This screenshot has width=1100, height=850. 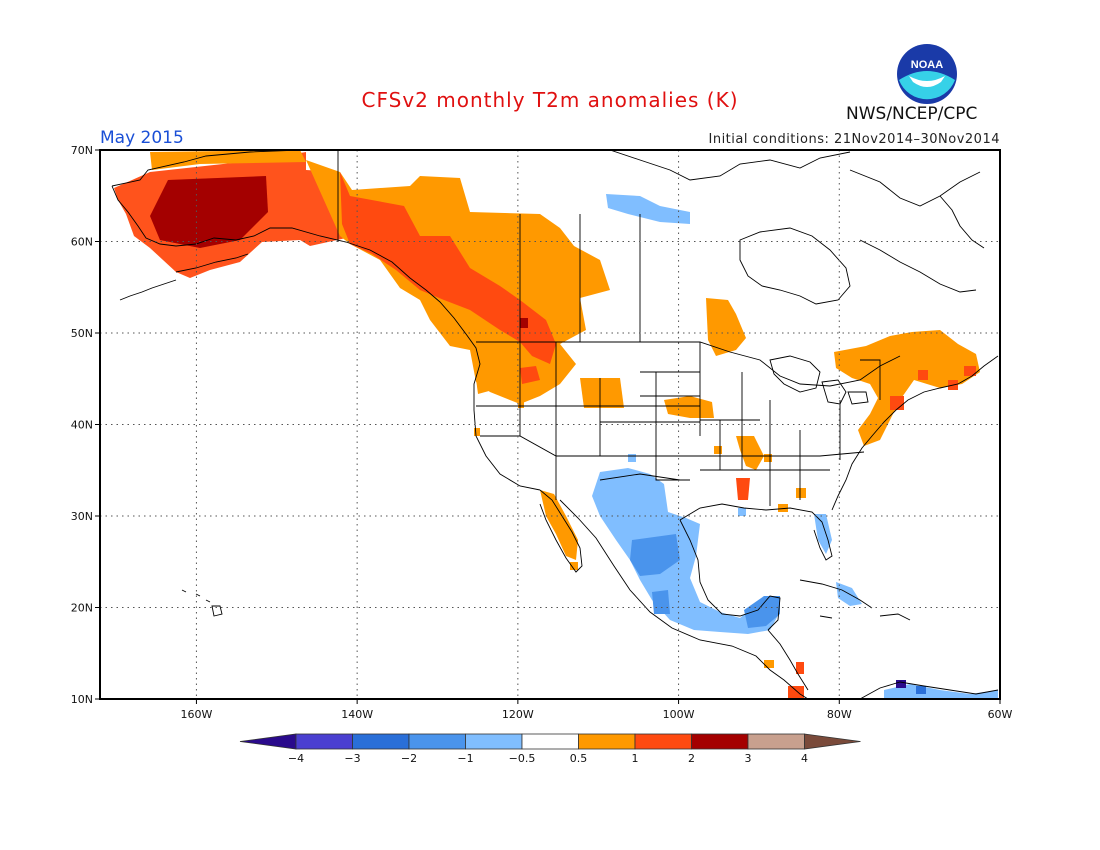 I want to click on colorbar-label: −1, so click(x=465, y=758).